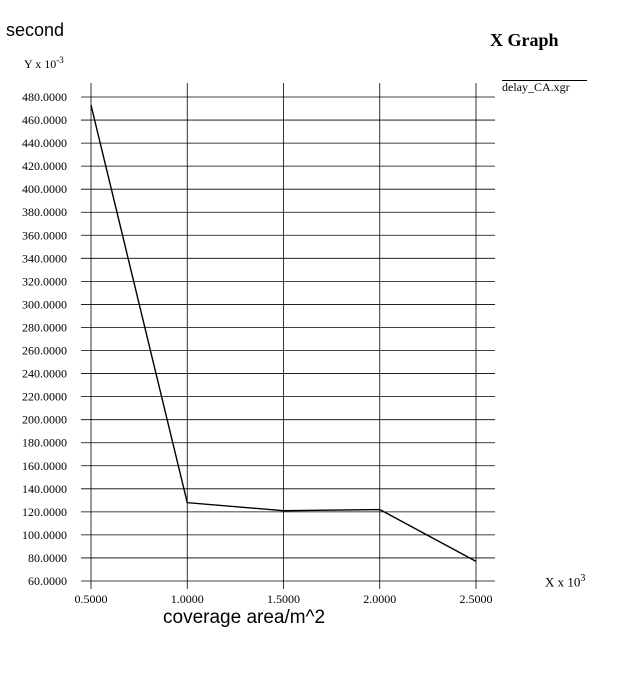 The image size is (619, 691). I want to click on x-tick-label: 2.5000, so click(476, 599).